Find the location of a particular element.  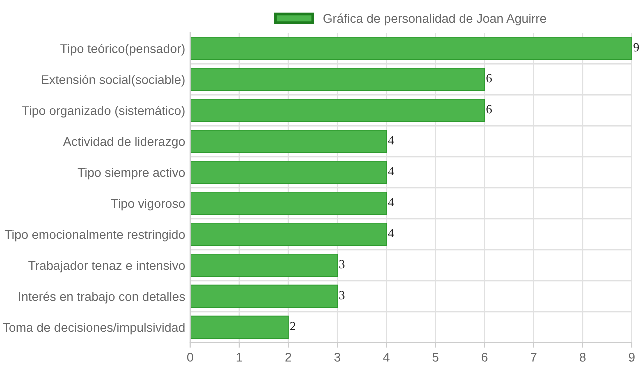

y-tick-label: Tipo siempre activo is located at coordinates (132, 174).